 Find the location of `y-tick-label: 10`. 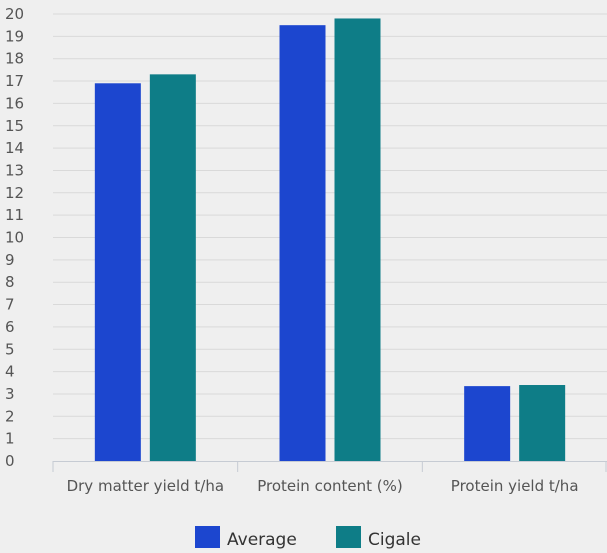

y-tick-label: 10 is located at coordinates (14, 238).